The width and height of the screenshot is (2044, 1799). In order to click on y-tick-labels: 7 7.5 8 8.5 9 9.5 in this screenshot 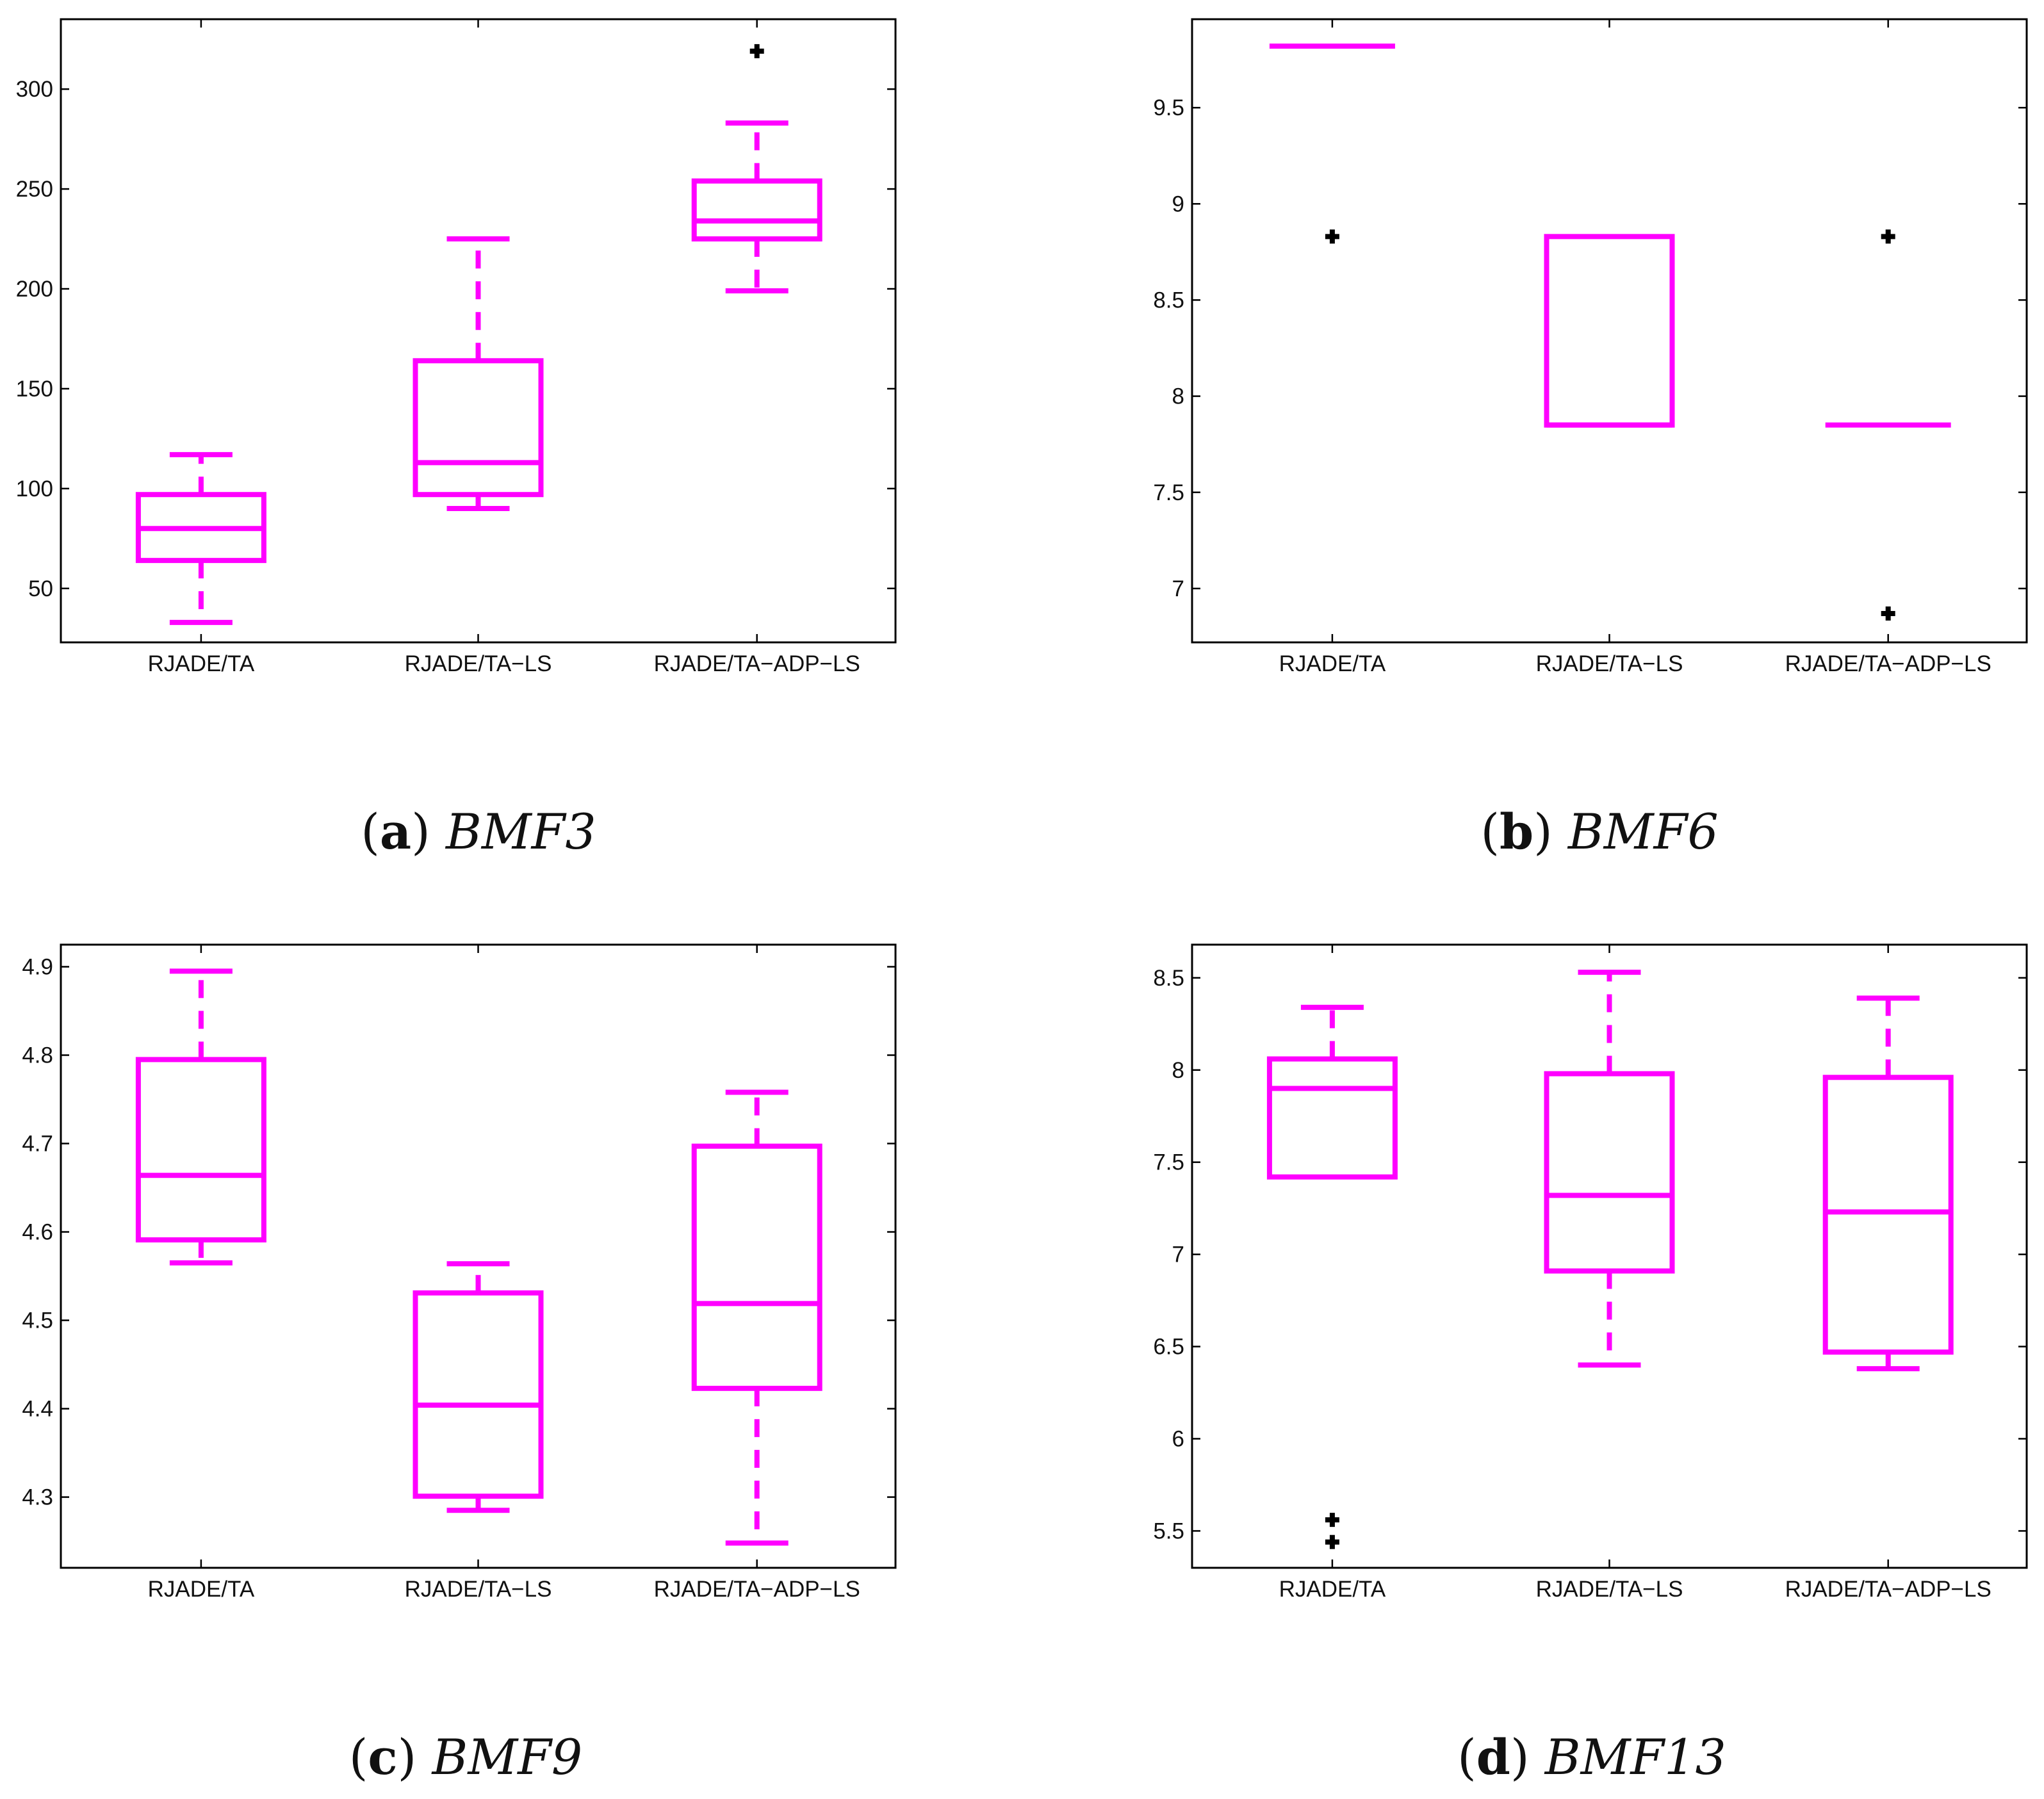, I will do `click(1168, 348)`.